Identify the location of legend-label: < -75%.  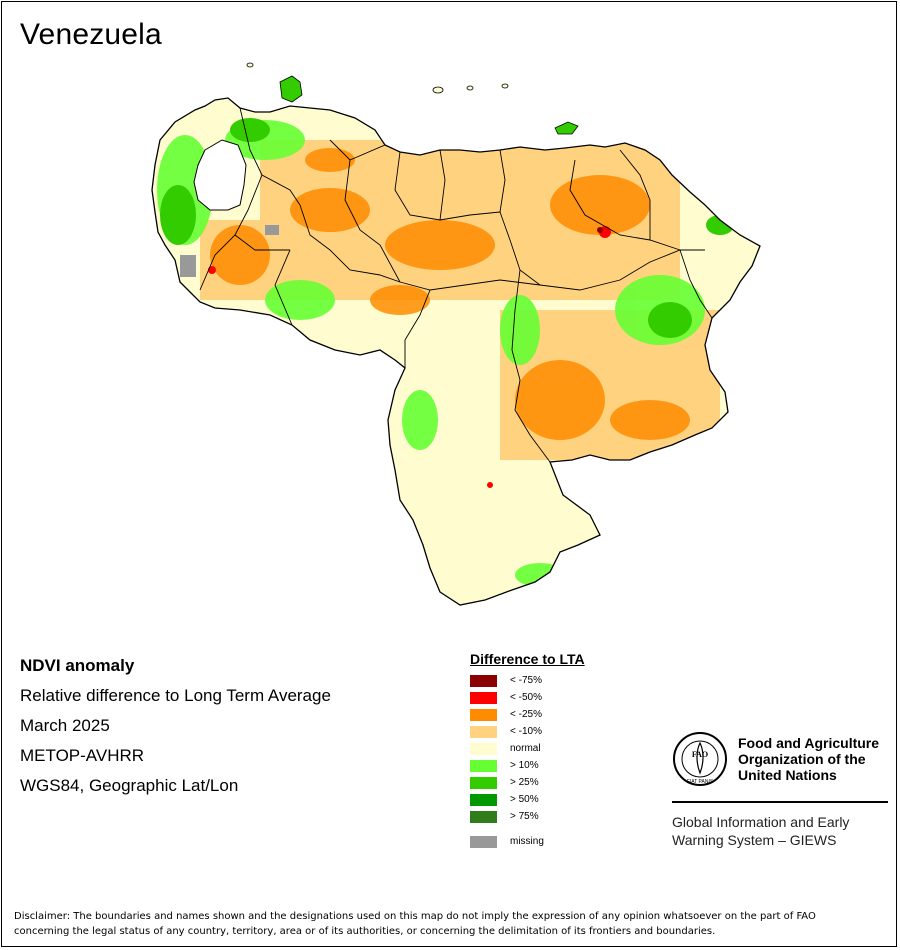
(526, 680).